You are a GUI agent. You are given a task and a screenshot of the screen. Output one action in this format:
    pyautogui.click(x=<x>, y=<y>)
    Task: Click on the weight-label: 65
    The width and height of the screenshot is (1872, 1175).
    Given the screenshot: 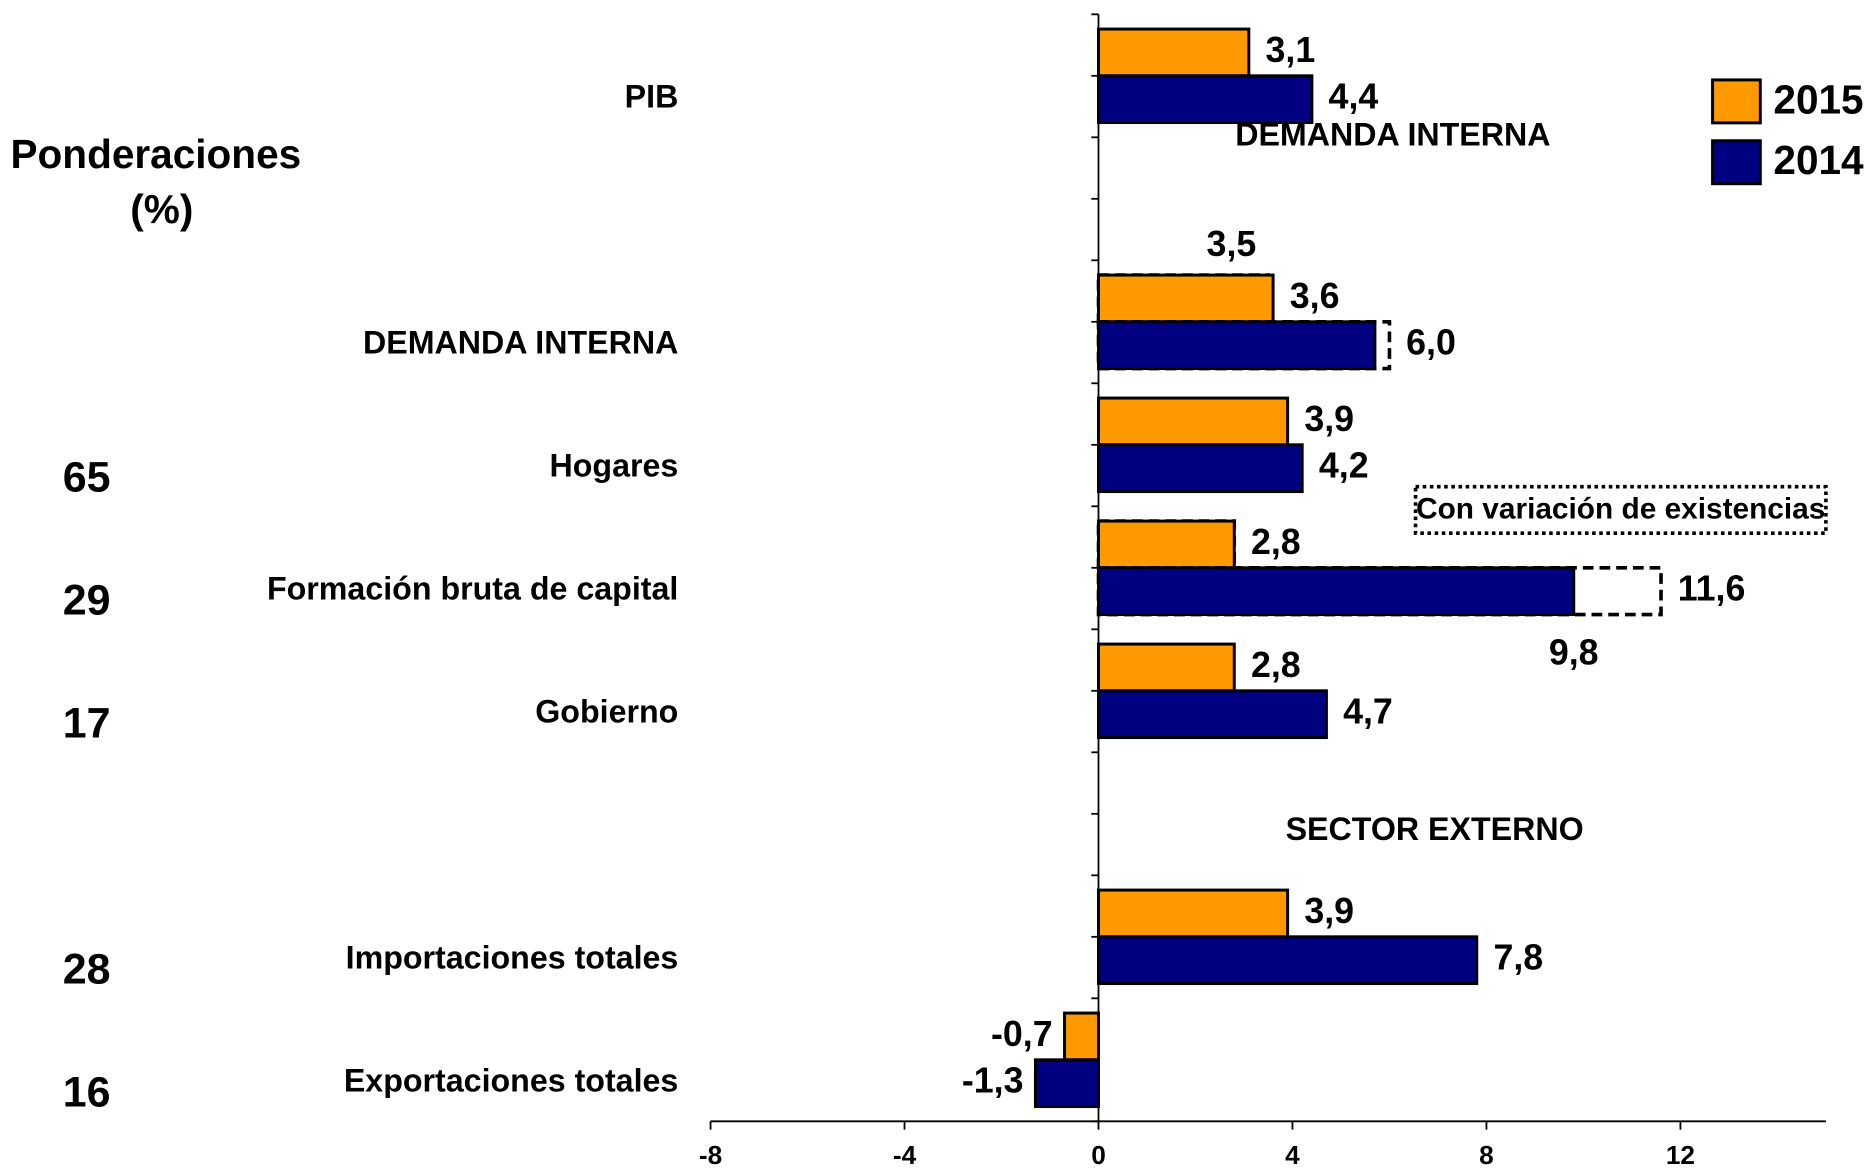 What is the action you would take?
    pyautogui.click(x=87, y=477)
    